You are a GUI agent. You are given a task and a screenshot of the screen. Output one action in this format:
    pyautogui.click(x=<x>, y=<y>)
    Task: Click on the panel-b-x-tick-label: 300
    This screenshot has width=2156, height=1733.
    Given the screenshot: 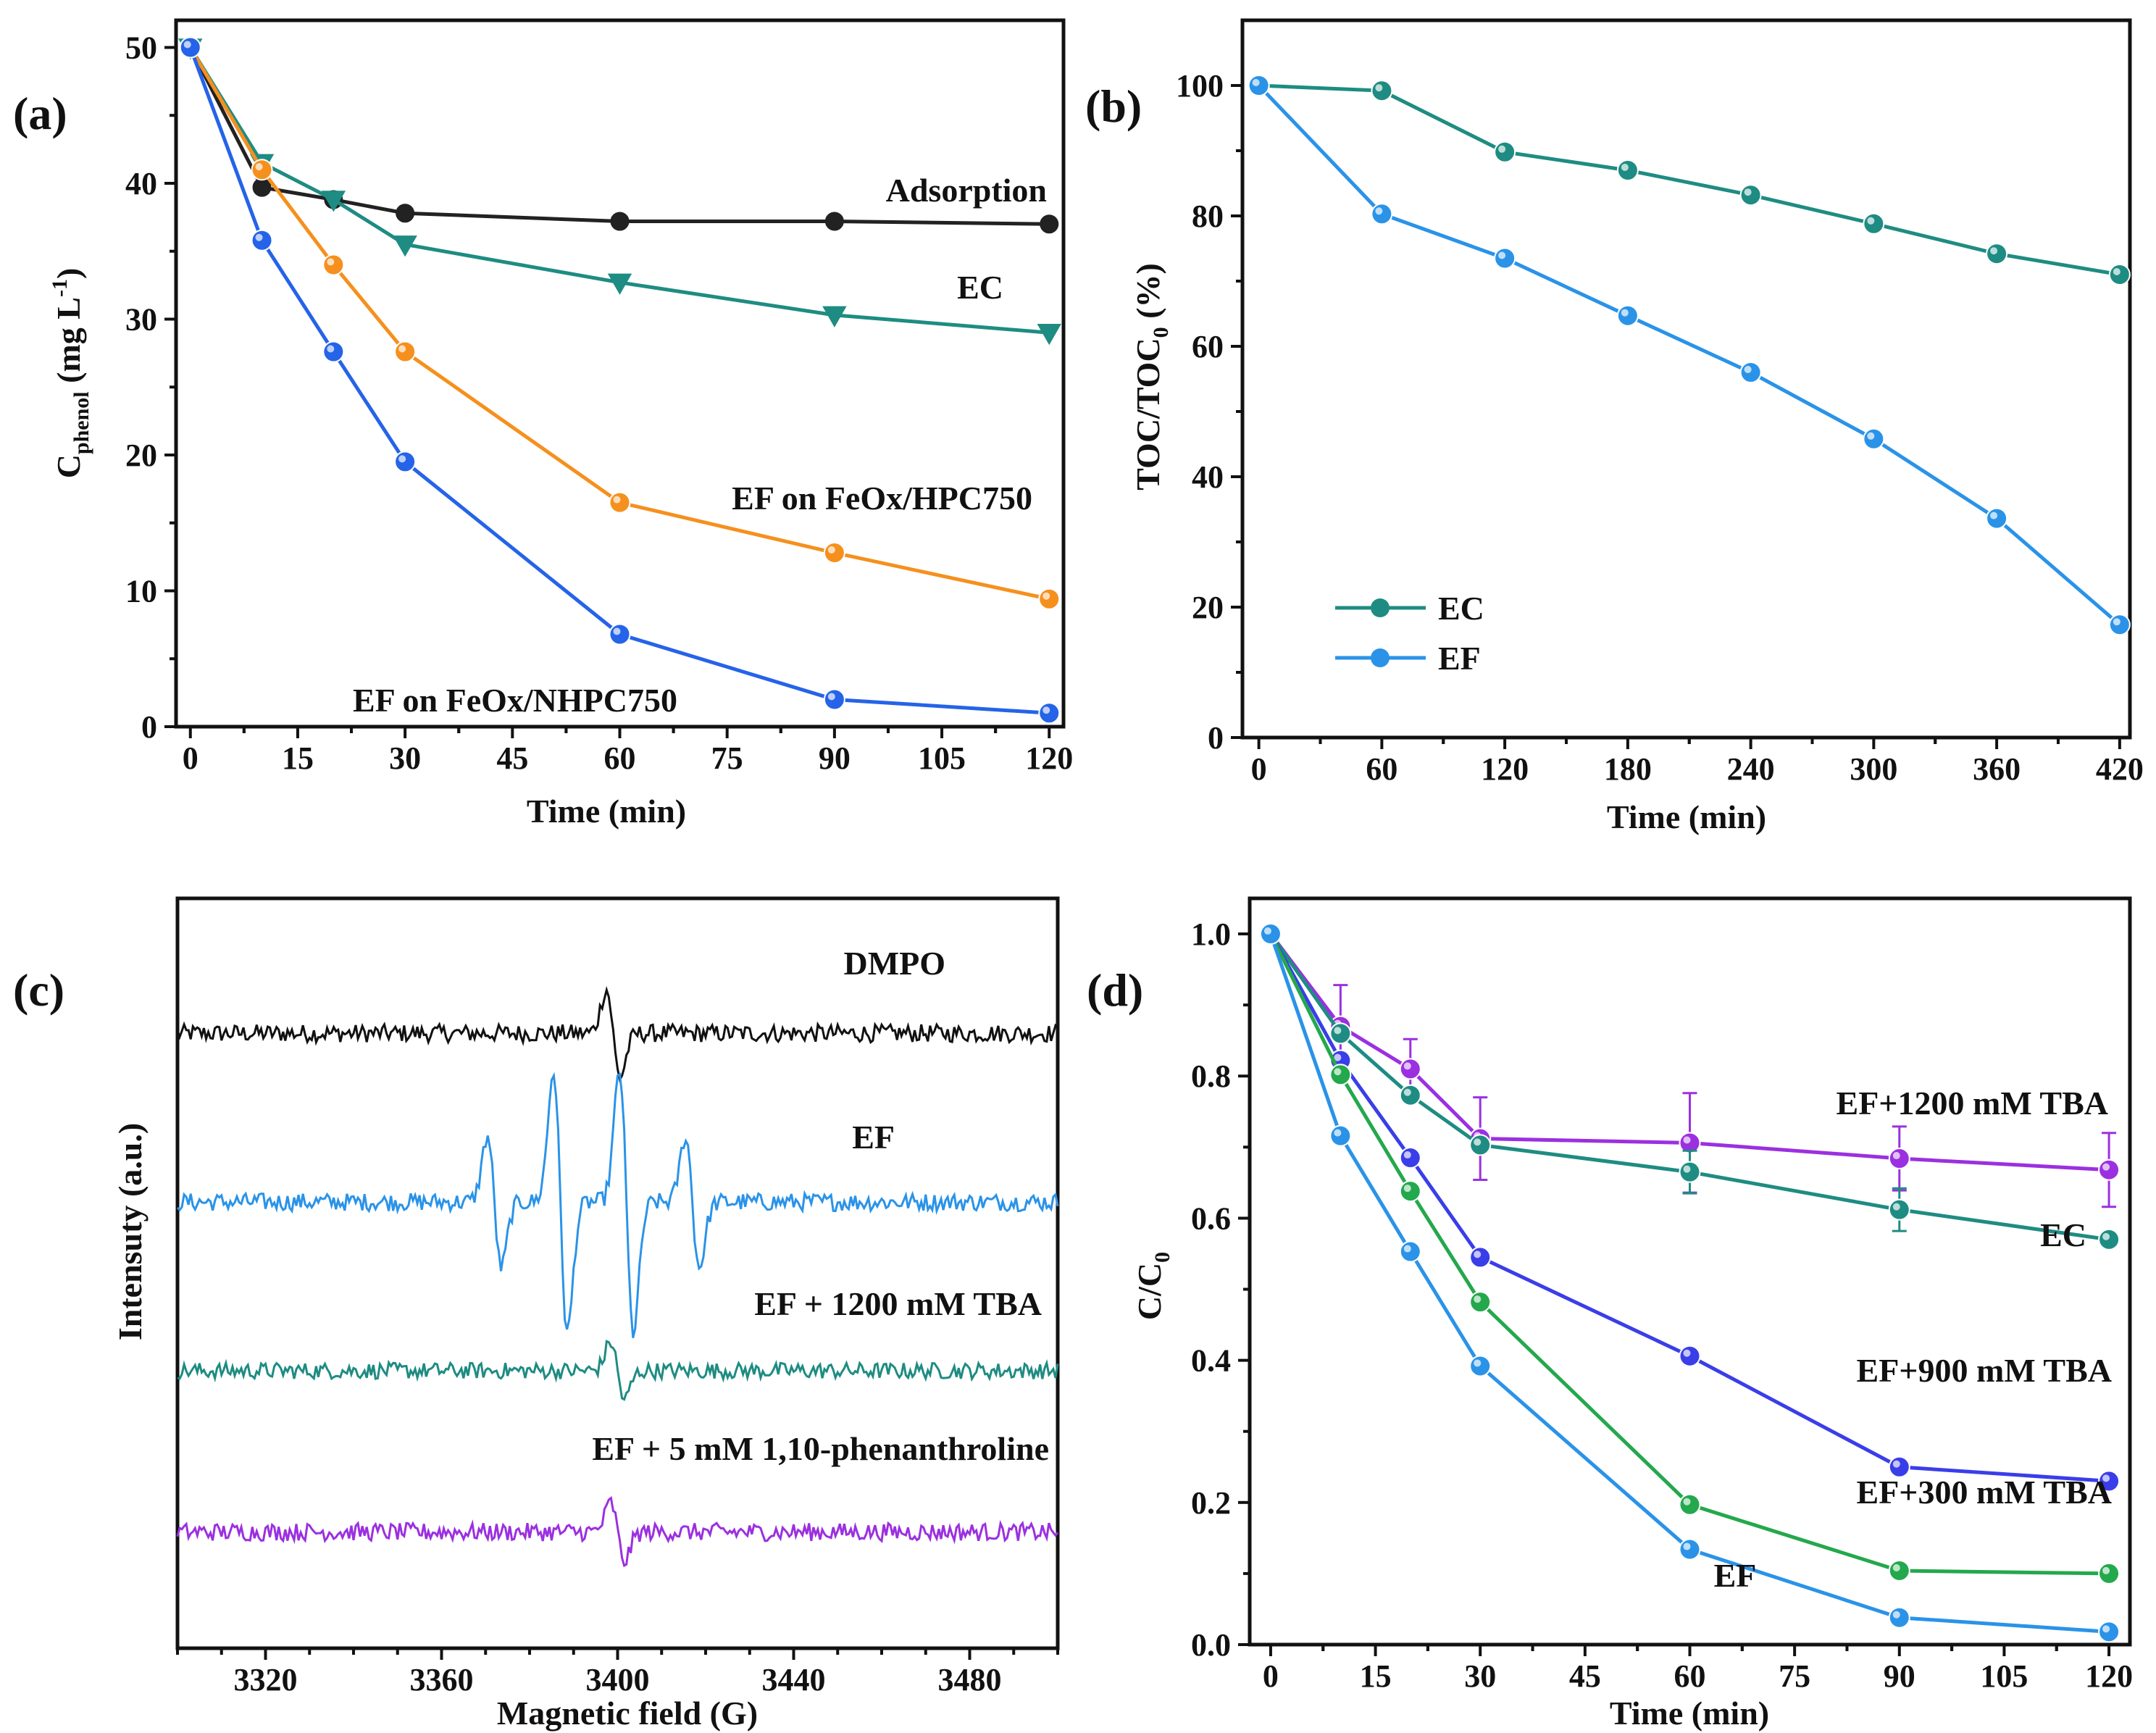 What is the action you would take?
    pyautogui.click(x=1873, y=769)
    